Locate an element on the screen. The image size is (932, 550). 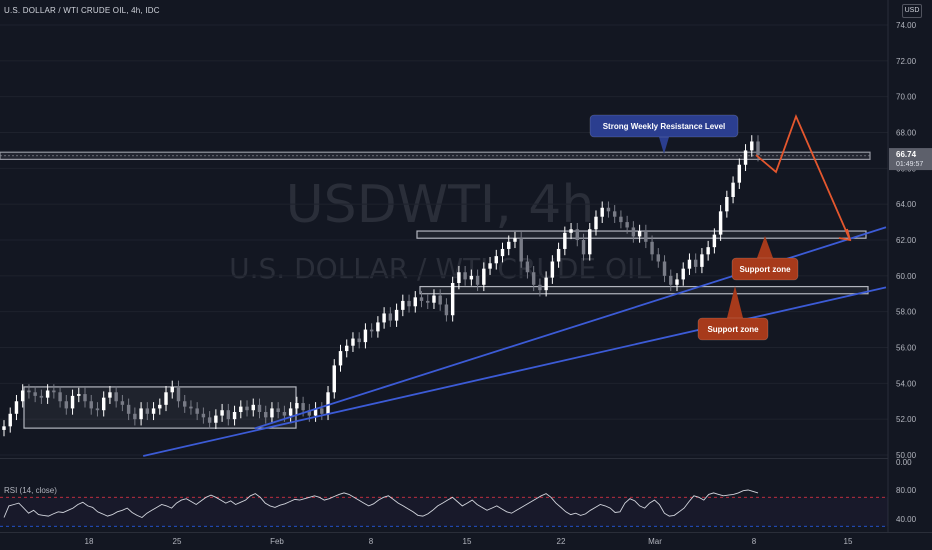
support-callout-lower-pointer is located at coordinates (735, 302).